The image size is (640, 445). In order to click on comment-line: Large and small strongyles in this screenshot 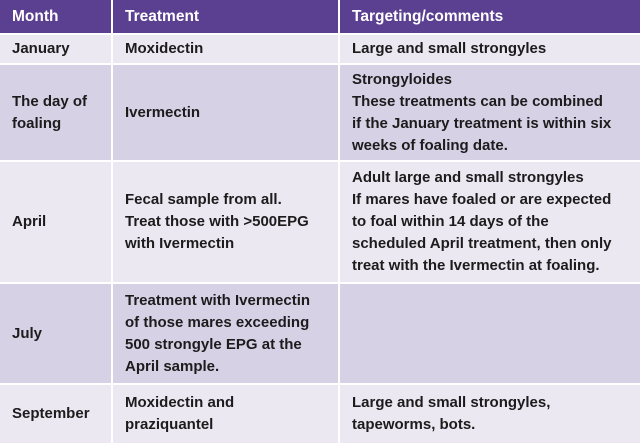, I will do `click(449, 48)`.